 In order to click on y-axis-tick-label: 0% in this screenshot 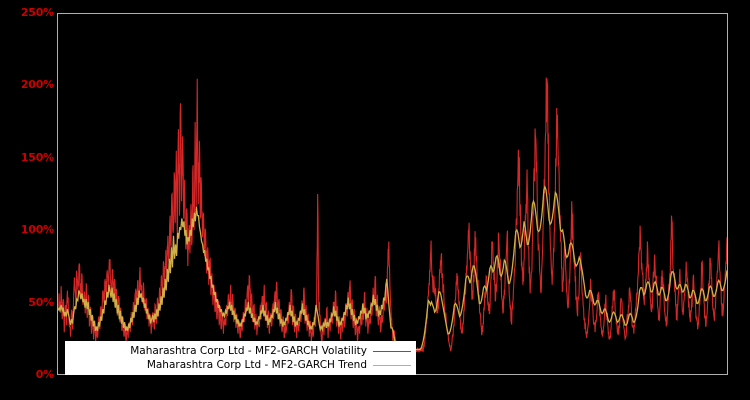, I will do `click(44, 374)`.